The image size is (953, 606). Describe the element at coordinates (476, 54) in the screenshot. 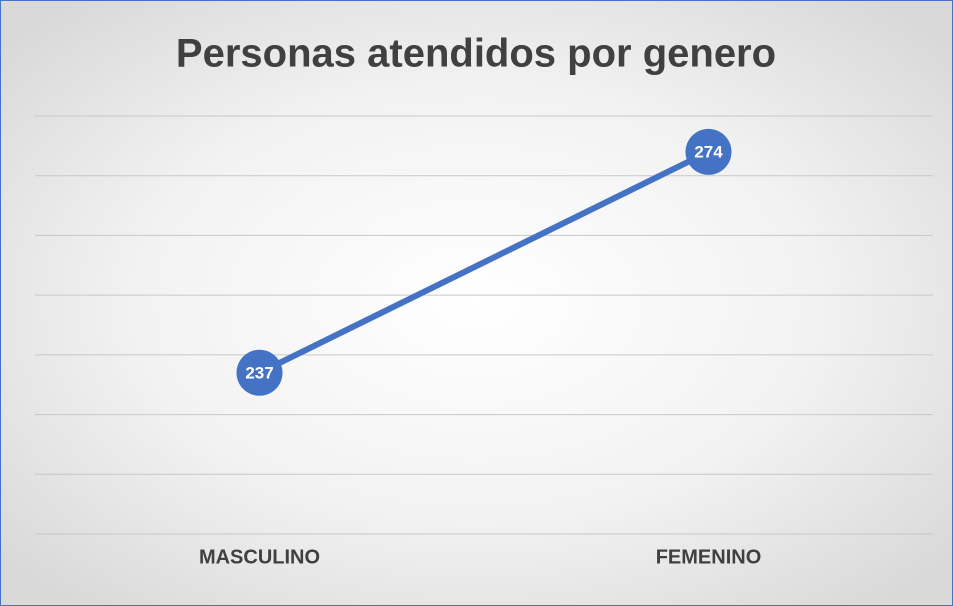

I see `chart-title: Personas atendidos por genero` at that location.